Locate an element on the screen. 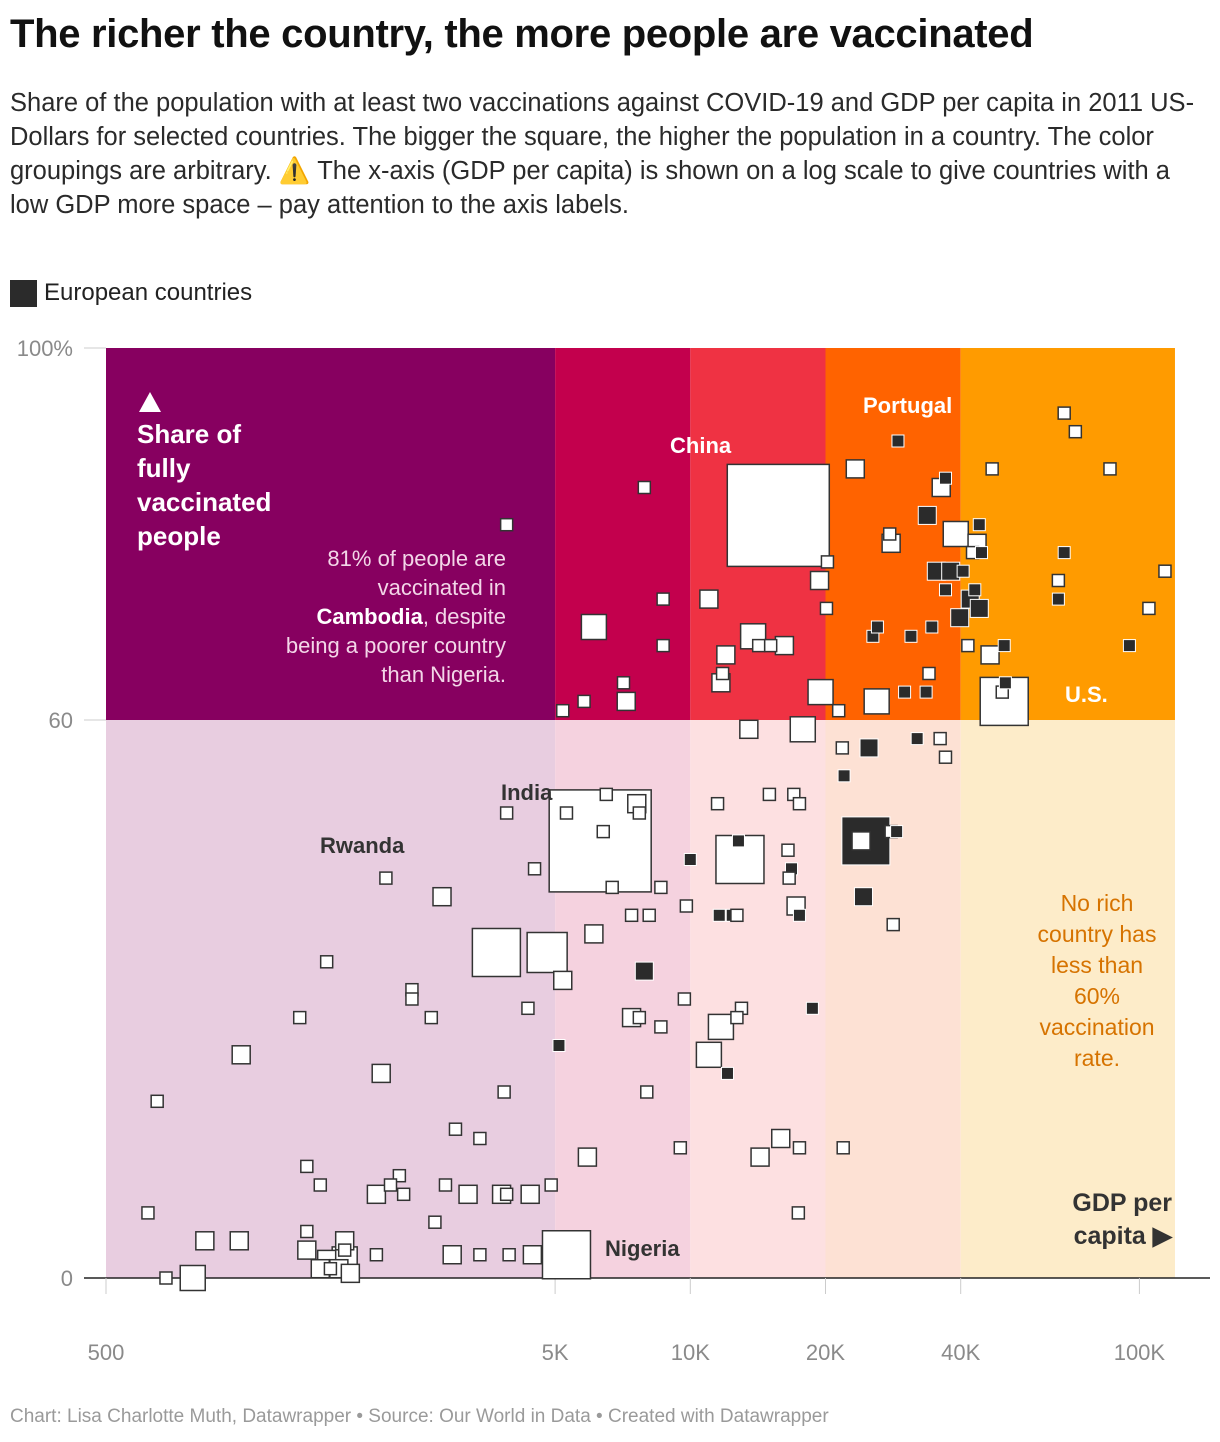  rich-note-line: No rich is located at coordinates (1097, 903).